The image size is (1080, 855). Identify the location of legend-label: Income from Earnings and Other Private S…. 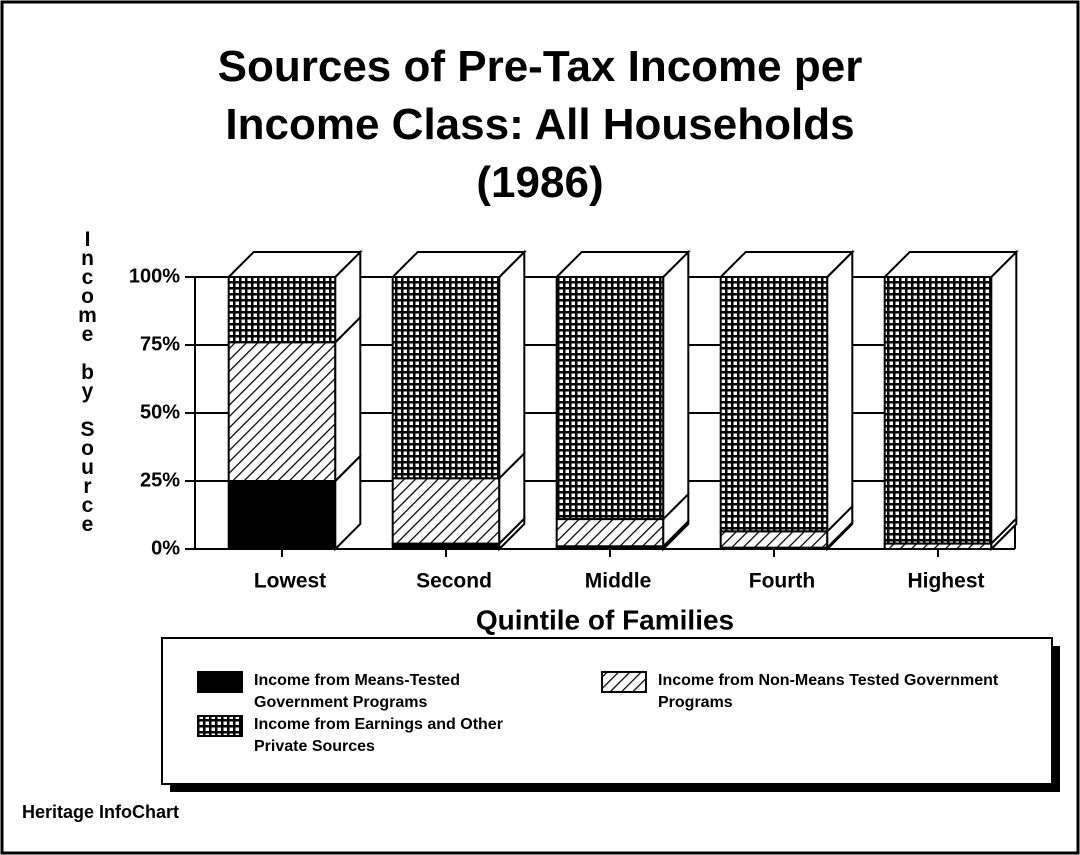
(378, 735).